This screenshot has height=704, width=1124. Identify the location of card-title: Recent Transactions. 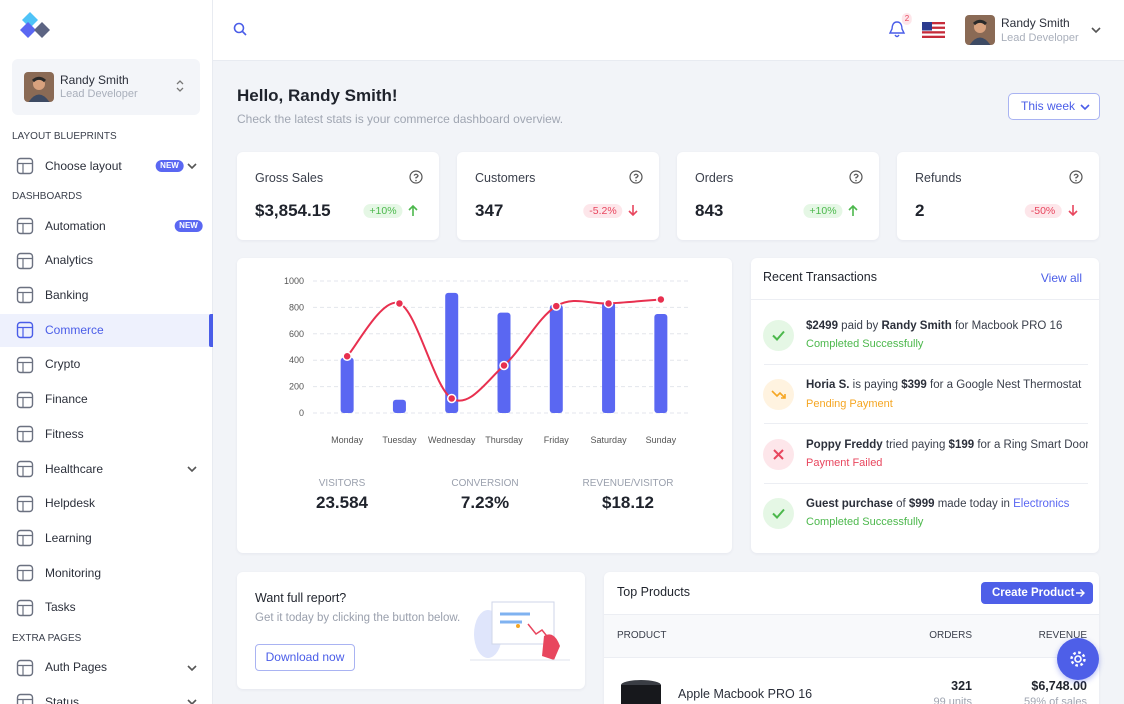
(820, 277).